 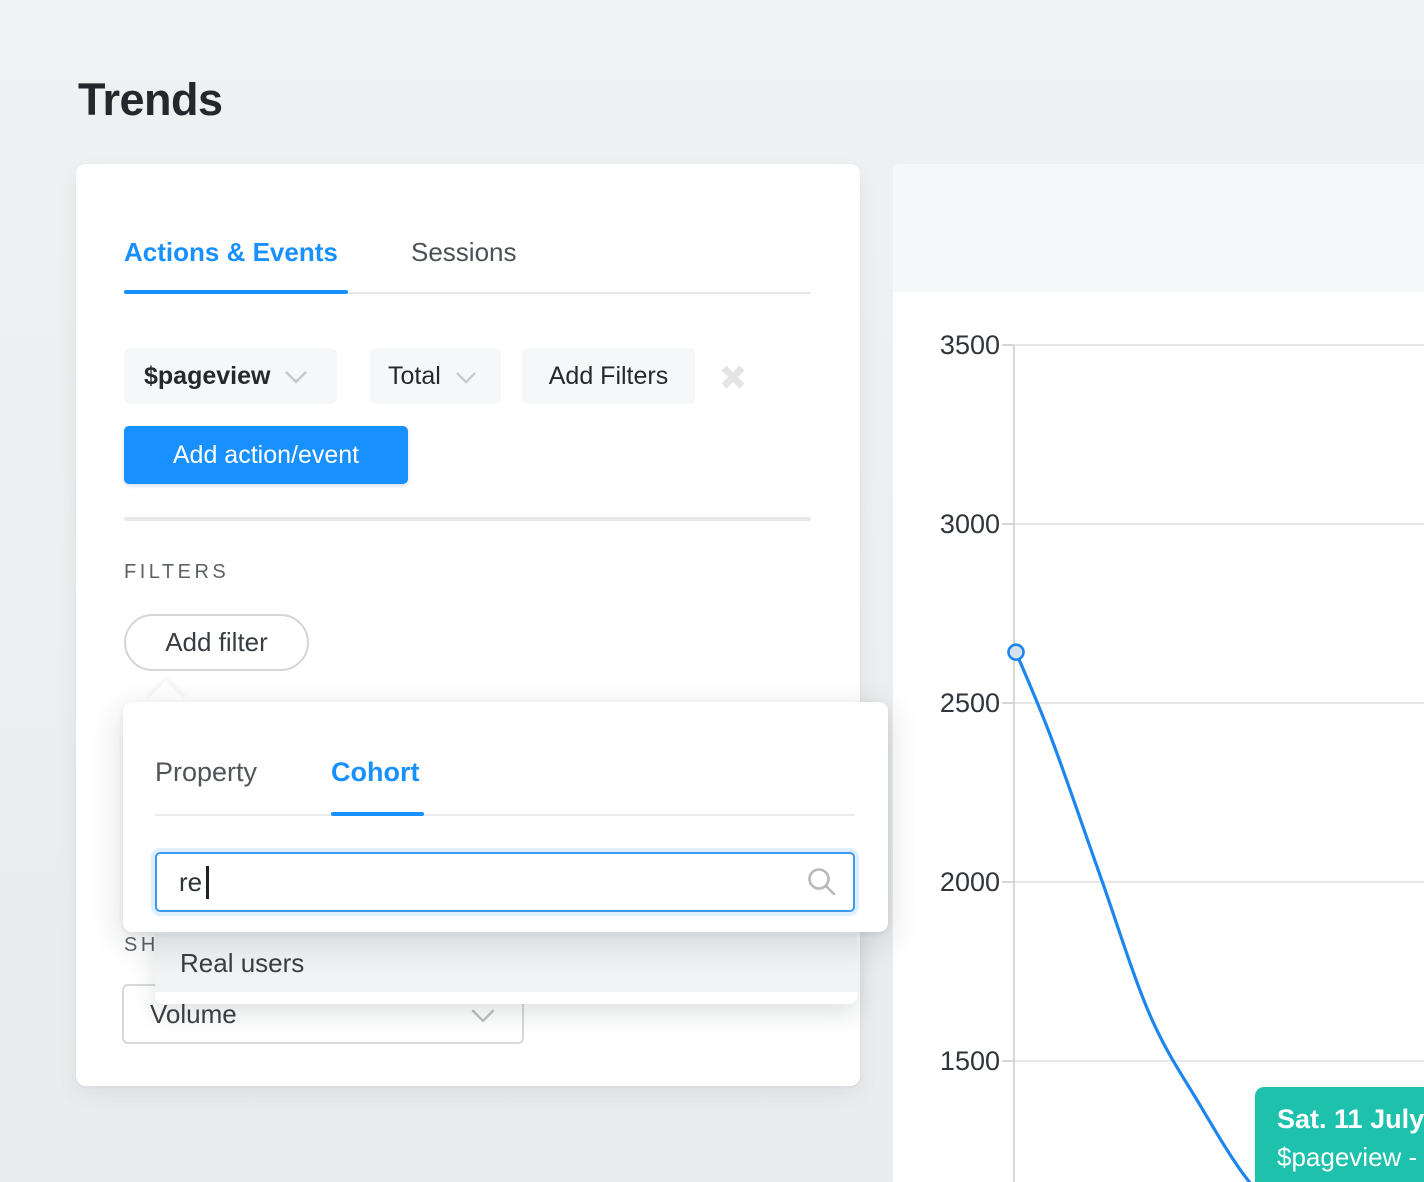 I want to click on text-cursor, so click(x=207, y=882).